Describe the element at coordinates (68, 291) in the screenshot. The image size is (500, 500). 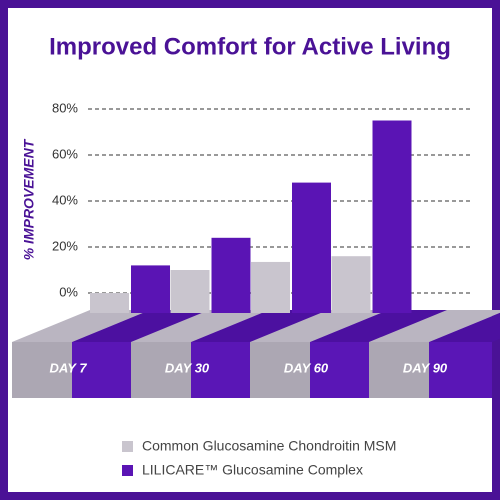
I see `y-tick-label: 0%` at that location.